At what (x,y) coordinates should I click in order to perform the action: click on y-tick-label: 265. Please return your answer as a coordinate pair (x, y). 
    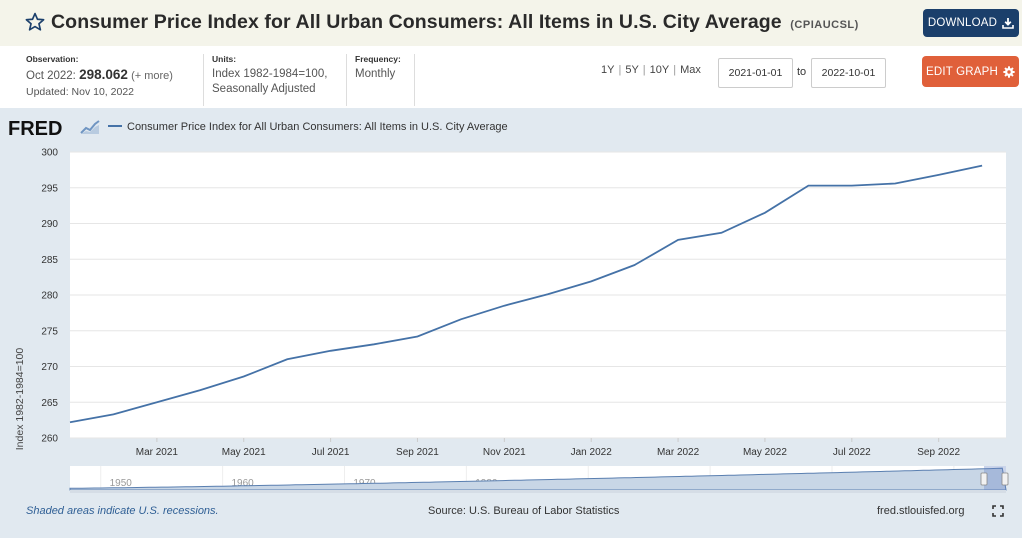
    Looking at the image, I should click on (49, 403).